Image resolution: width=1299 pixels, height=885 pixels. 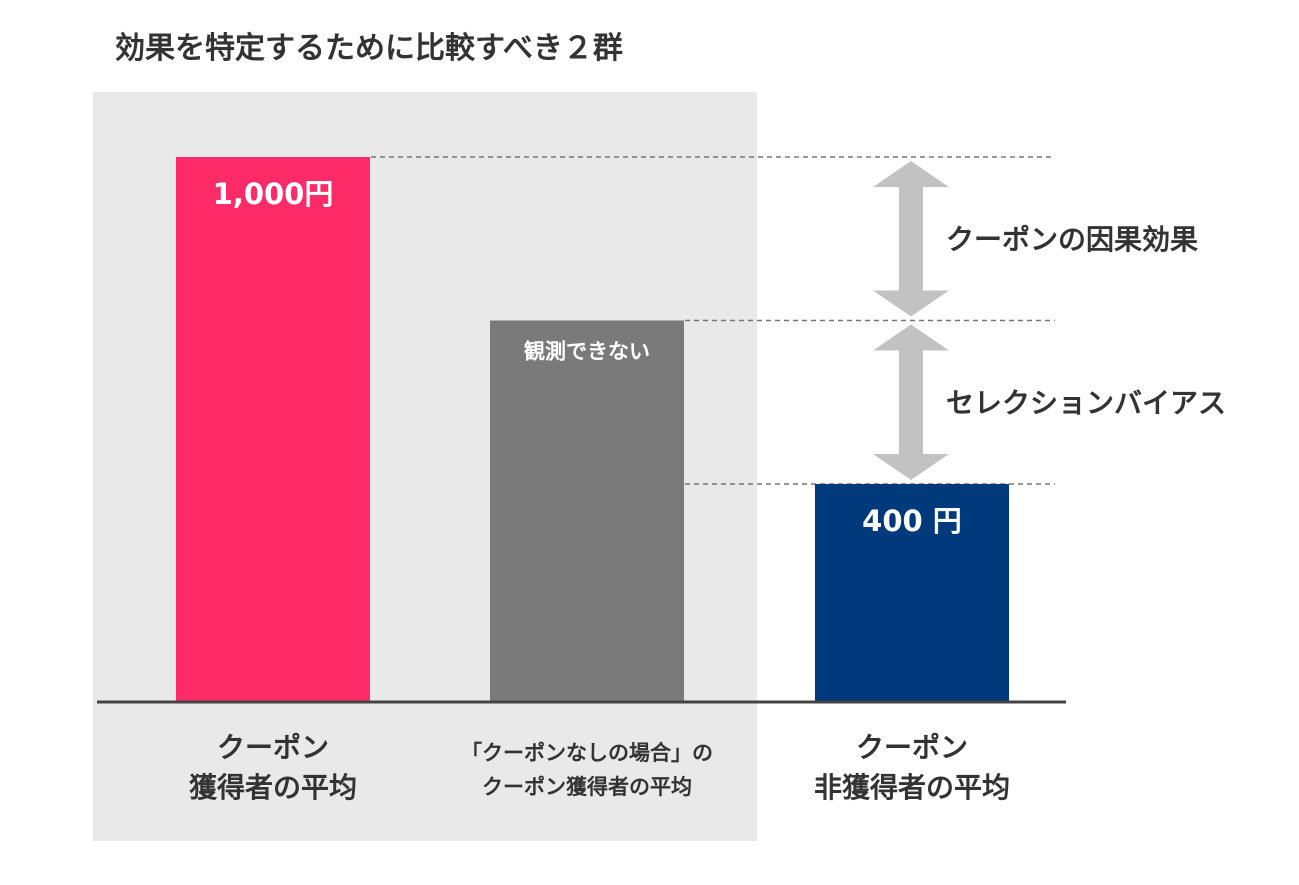 What do you see at coordinates (369, 48) in the screenshot?
I see `chart-title: 効果を特定するために比較すべき２群` at bounding box center [369, 48].